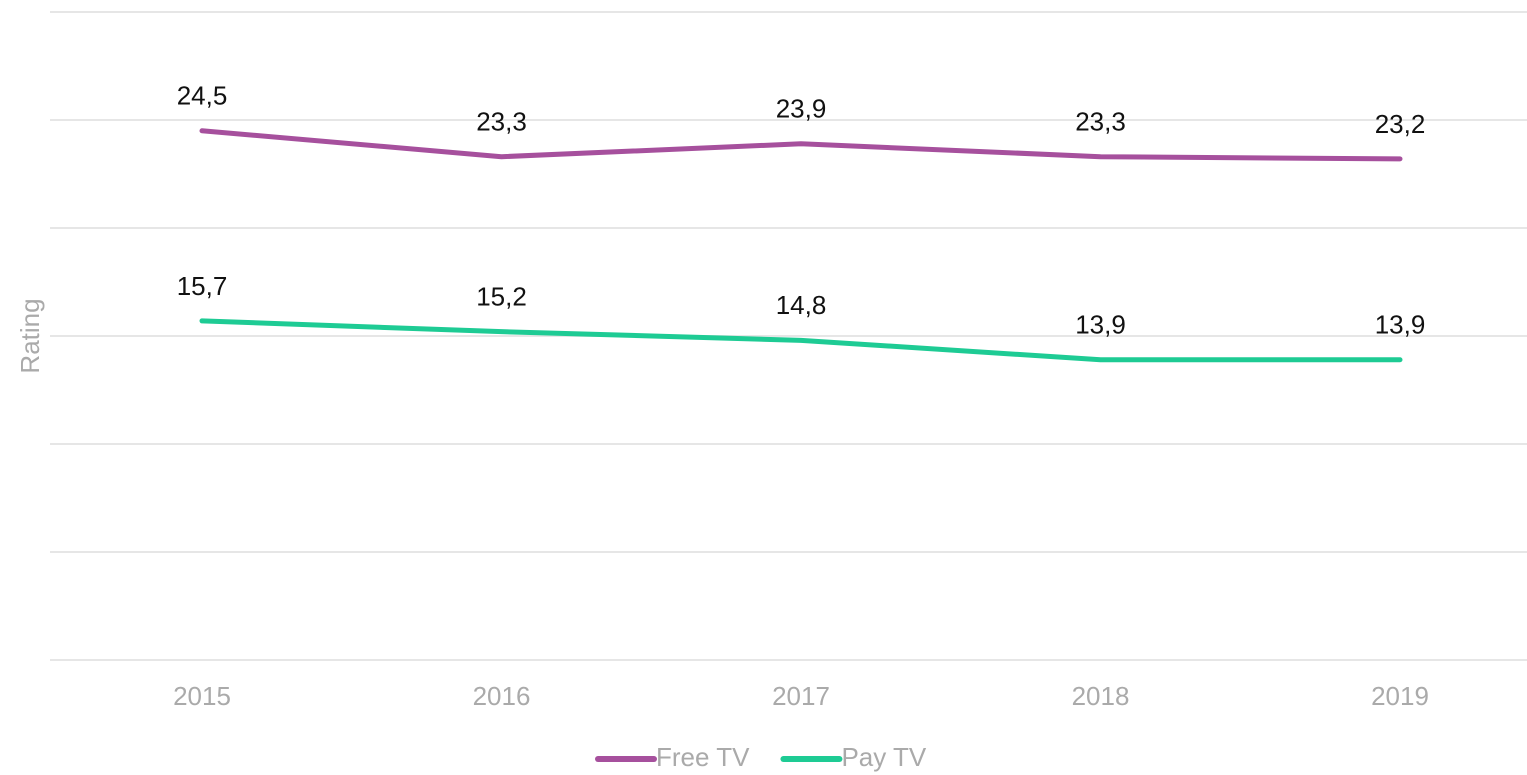 The height and width of the screenshot is (775, 1527). What do you see at coordinates (801, 109) in the screenshot?
I see `data-label: 23,9` at bounding box center [801, 109].